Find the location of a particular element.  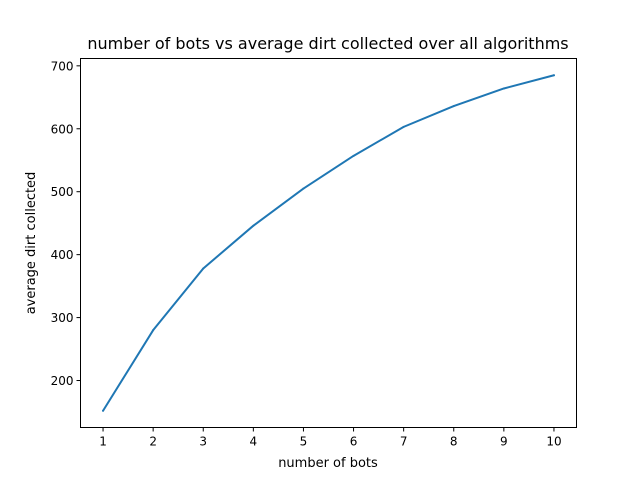

x-tick-label: 4 is located at coordinates (254, 442).